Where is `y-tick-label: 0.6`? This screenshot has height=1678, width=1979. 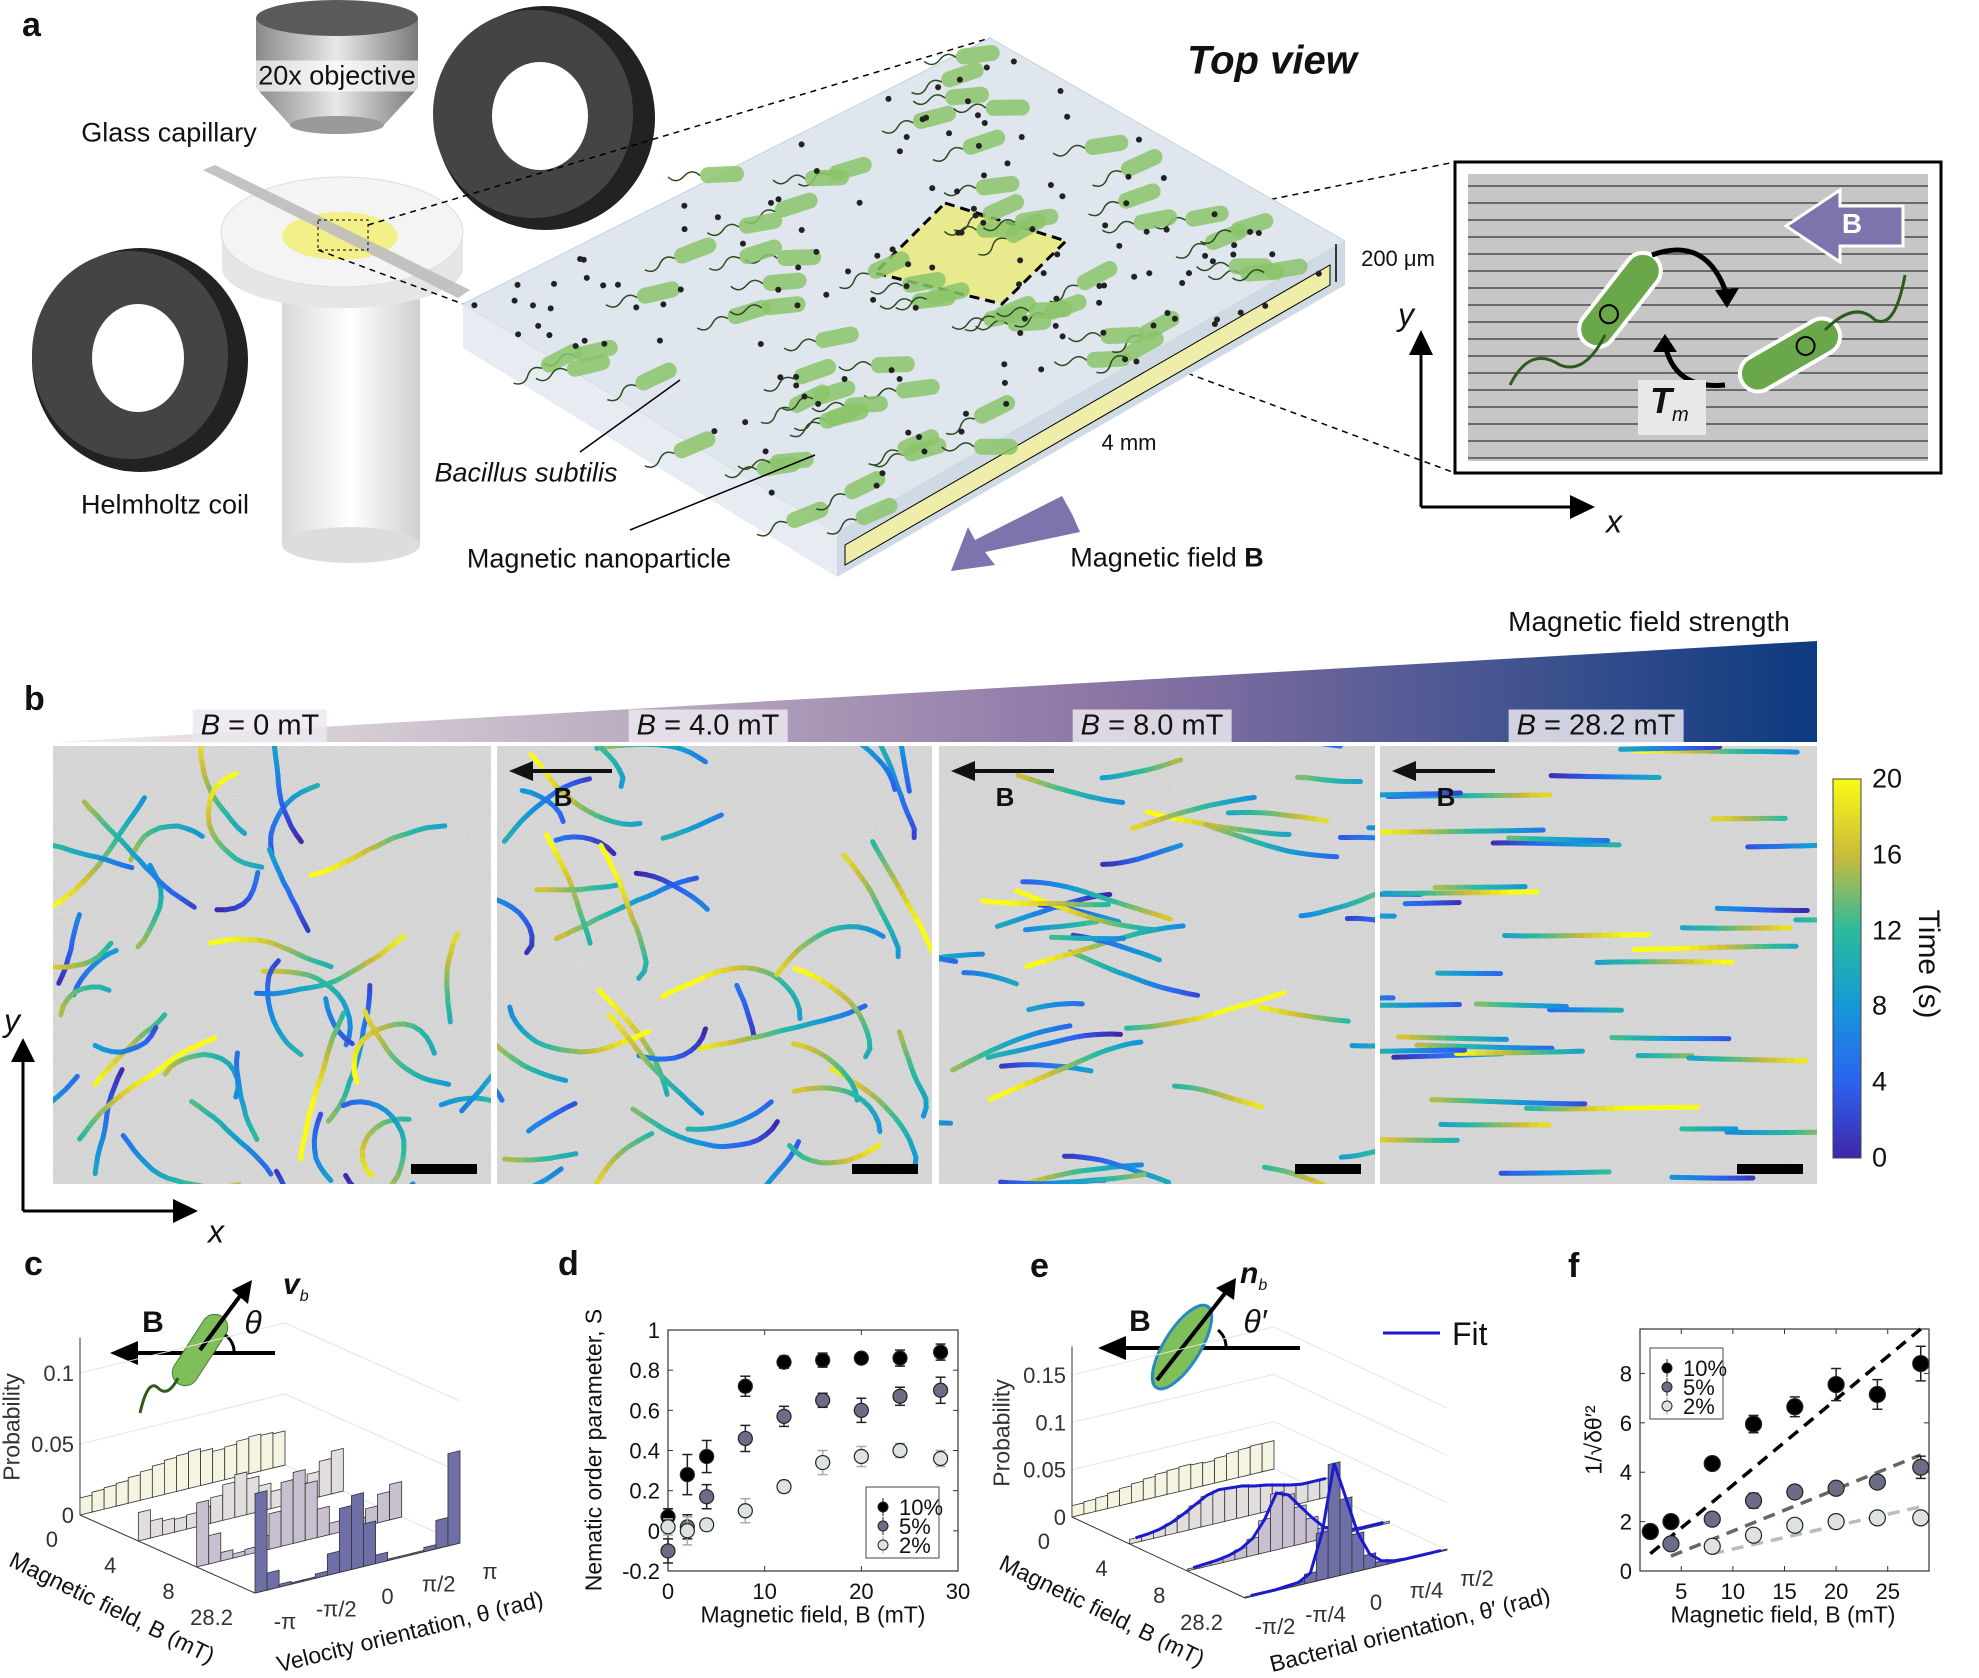
y-tick-label: 0.6 is located at coordinates (644, 1410).